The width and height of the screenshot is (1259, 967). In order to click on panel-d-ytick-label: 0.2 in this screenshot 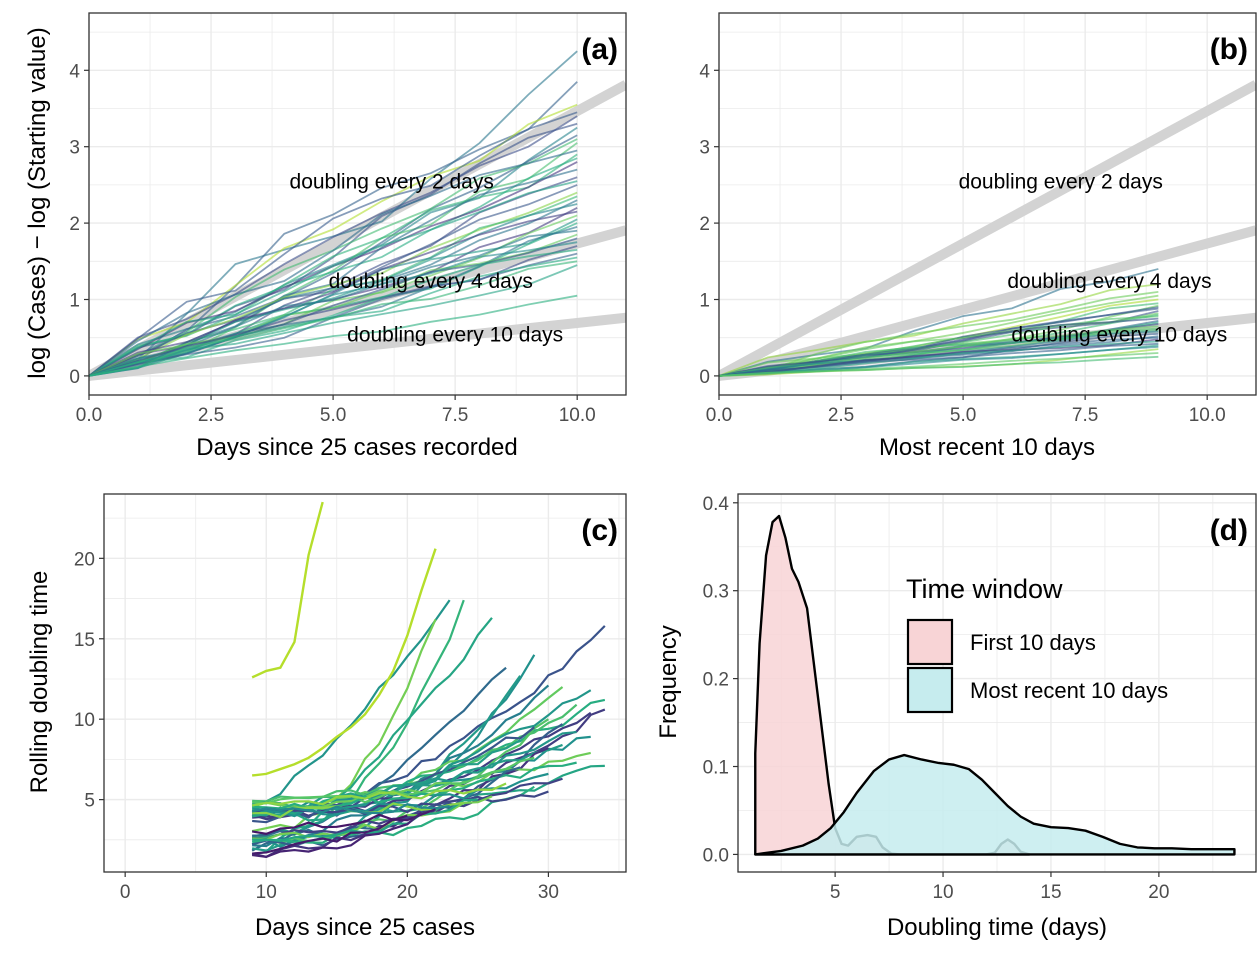, I will do `click(716, 680)`.